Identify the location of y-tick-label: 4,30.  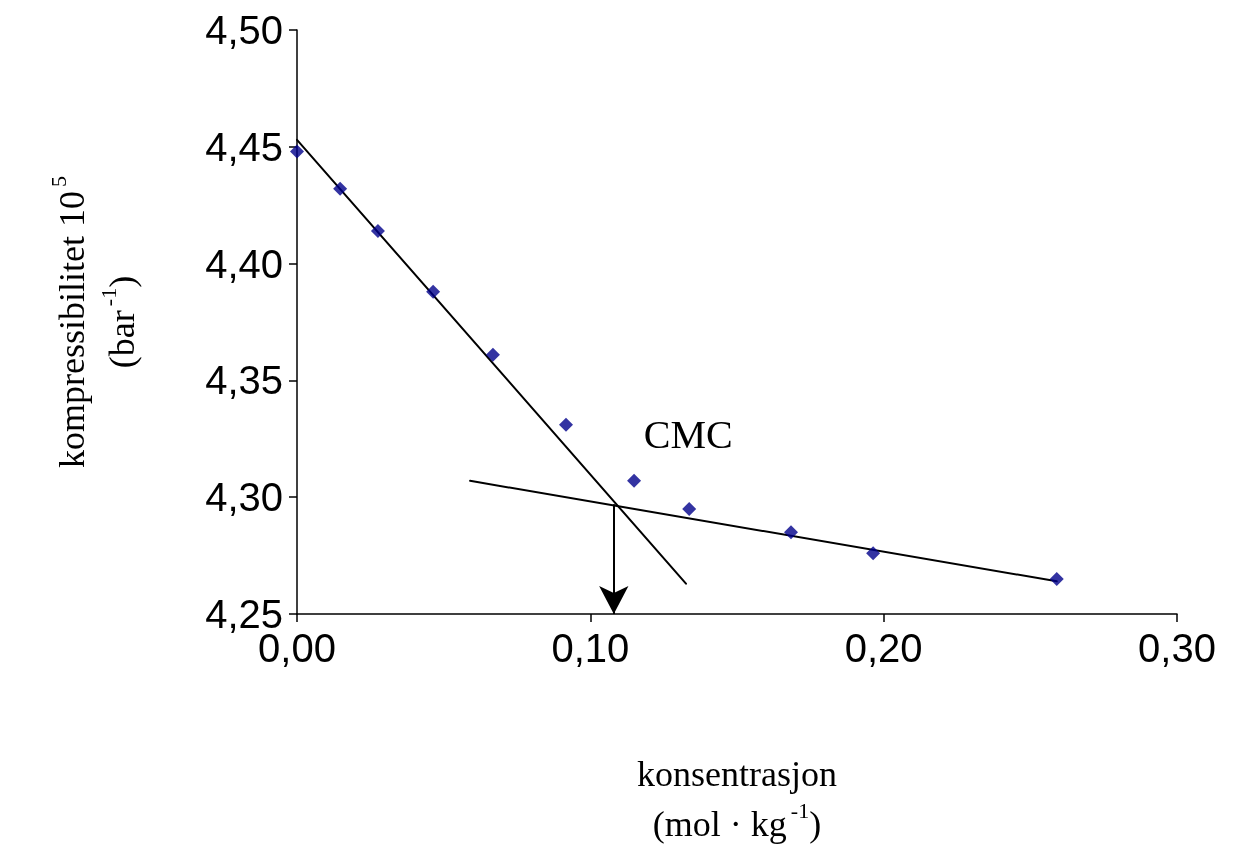
(244, 497).